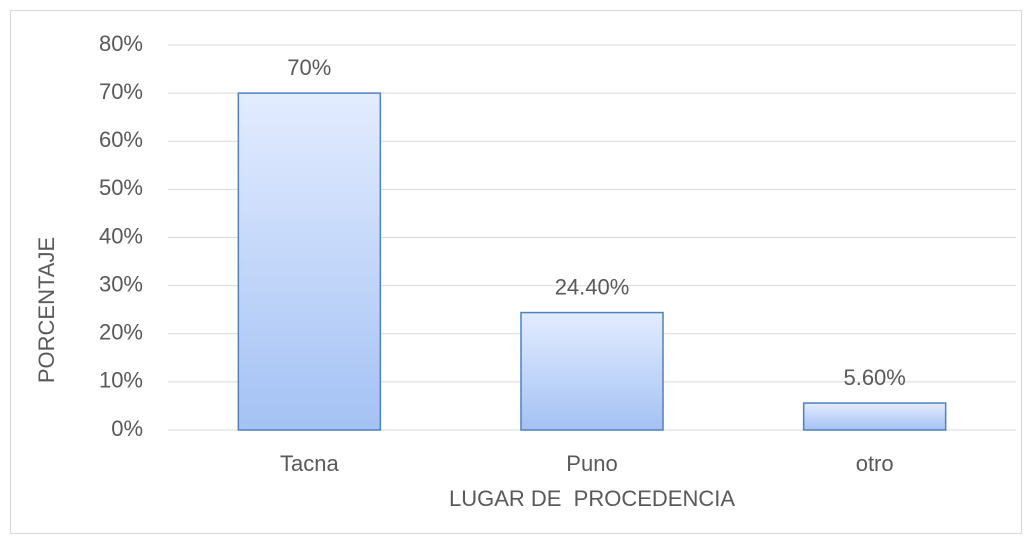 This screenshot has width=1032, height=544. I want to click on y-tick-label: 70%, so click(121, 91).